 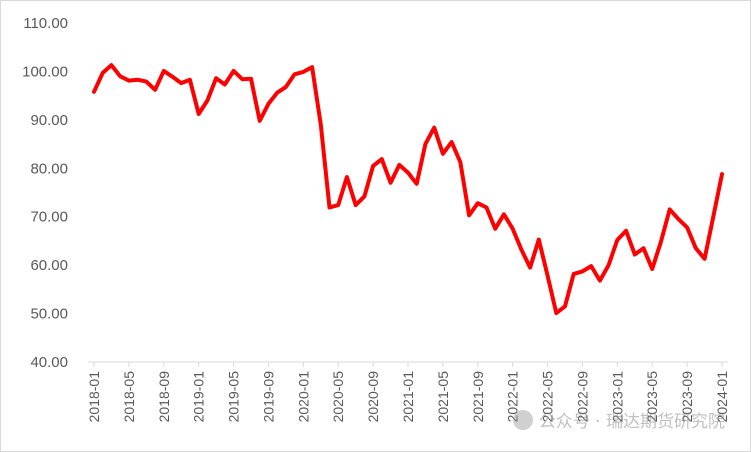 What do you see at coordinates (234, 397) in the screenshot?
I see `x-tick-label: 2019-05` at bounding box center [234, 397].